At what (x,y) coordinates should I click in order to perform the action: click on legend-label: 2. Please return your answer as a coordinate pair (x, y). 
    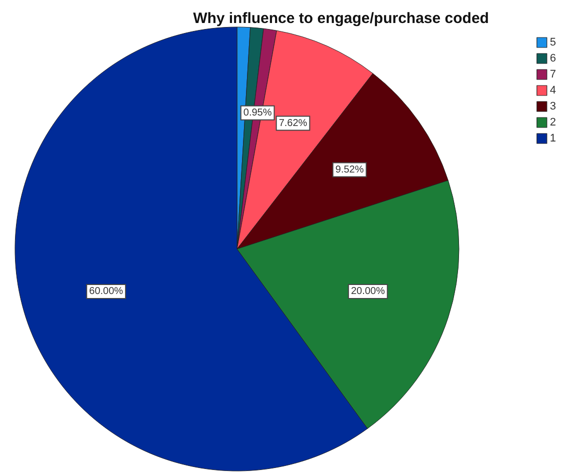
    Looking at the image, I should click on (553, 122).